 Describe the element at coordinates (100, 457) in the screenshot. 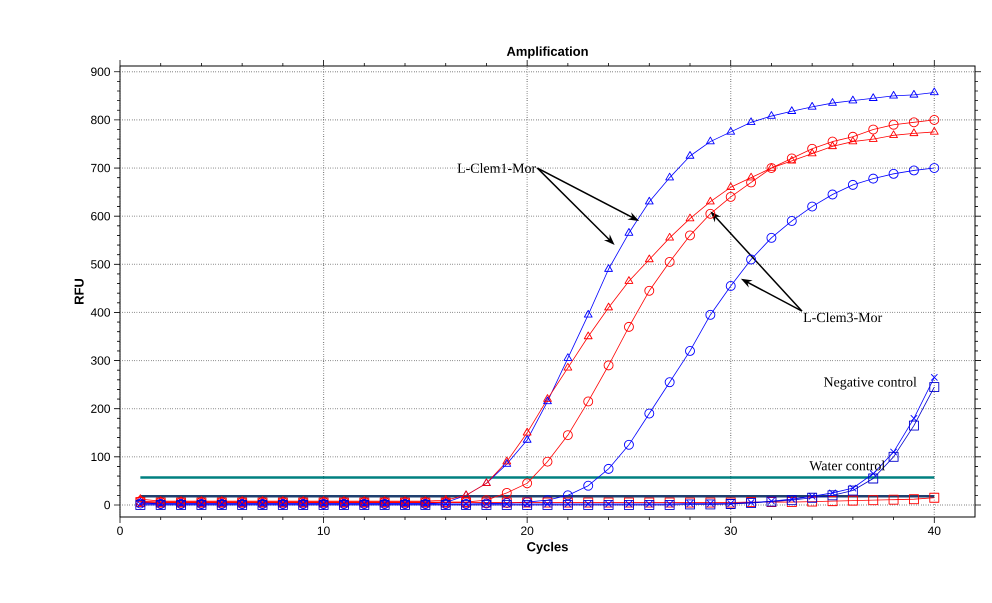

I see `y-tick-label: 100` at that location.